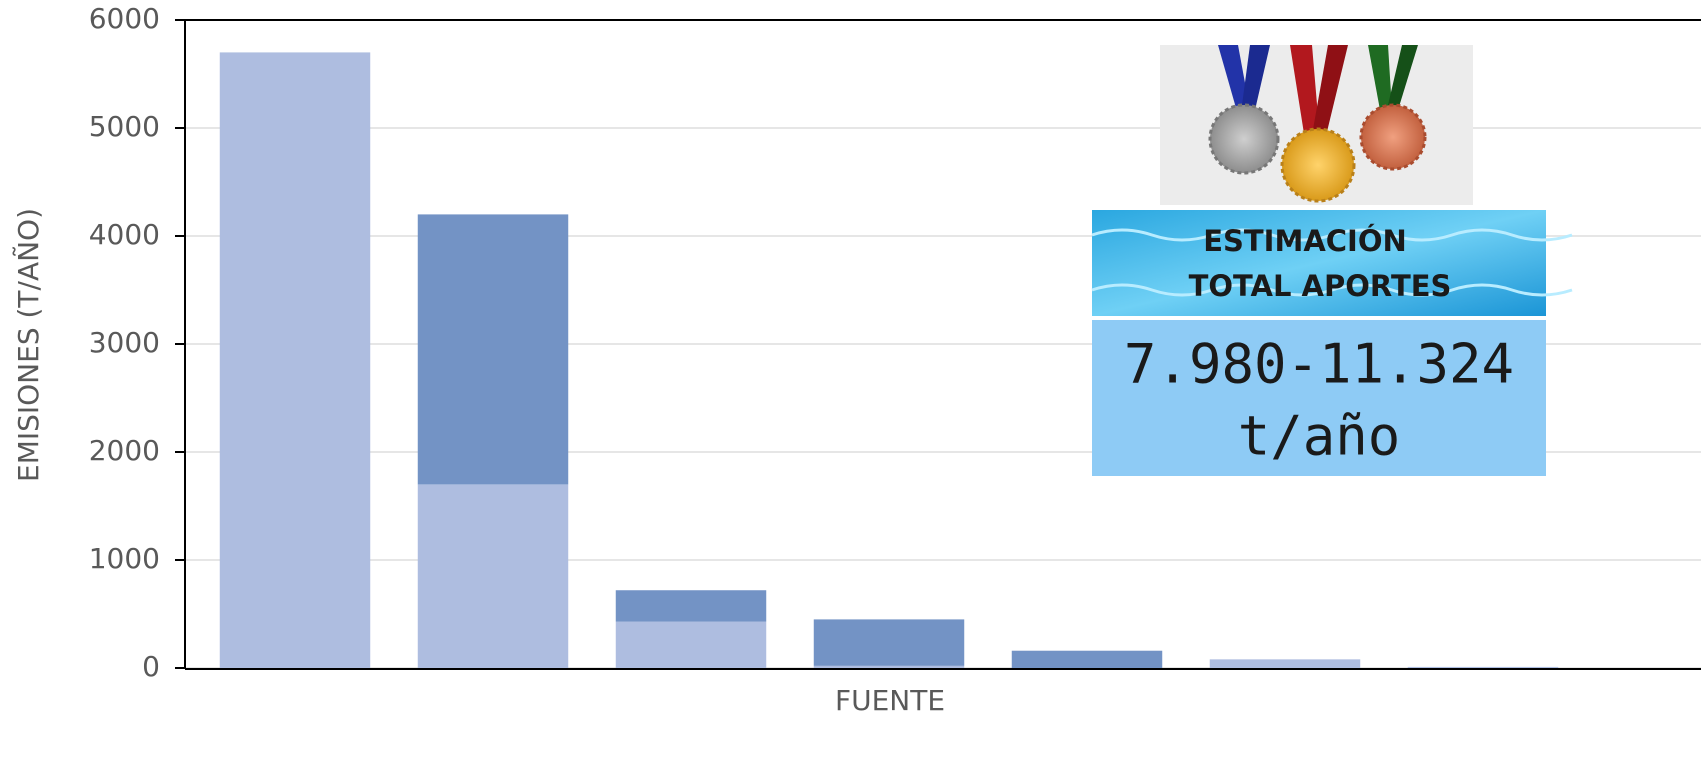 This screenshot has width=1701, height=779. I want to click on y-tick-label: 1000, so click(124, 558).